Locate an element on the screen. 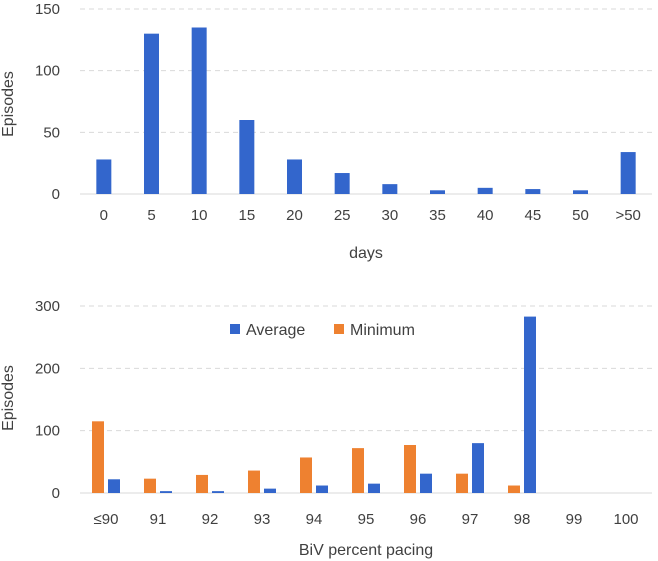 The image size is (658, 561). top-chart-y-tick-label: 0 is located at coordinates (56, 194).